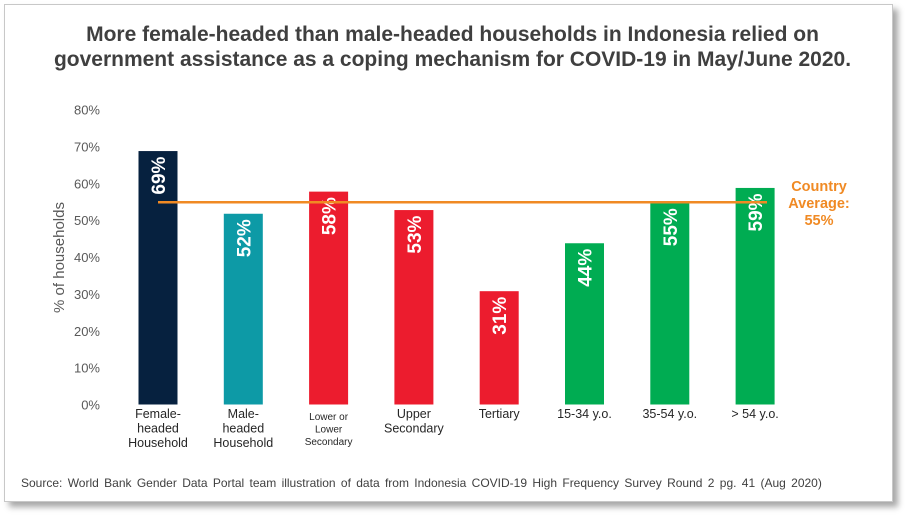 The width and height of the screenshot is (905, 515). I want to click on y-tick-label: 30%, so click(87, 294).